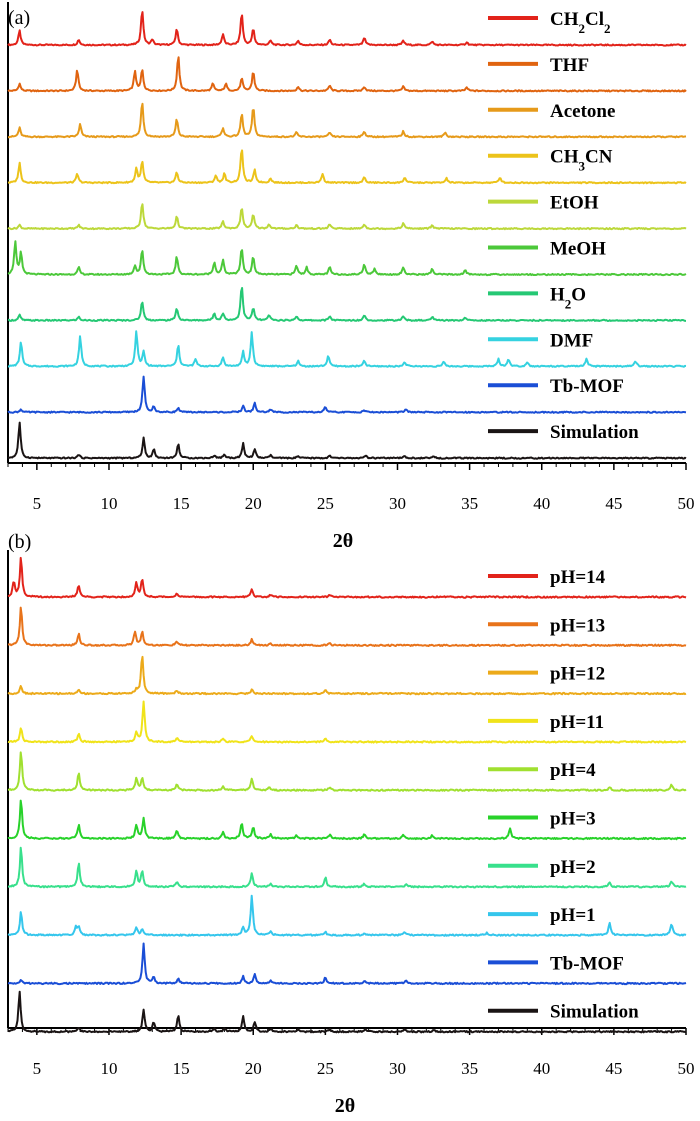 The image size is (700, 1121). What do you see at coordinates (577, 625) in the screenshot?
I see `legend-label: pH=13` at bounding box center [577, 625].